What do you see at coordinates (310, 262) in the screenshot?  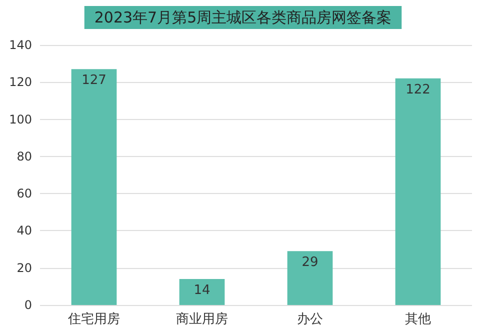 I see `data-label: 29` at bounding box center [310, 262].